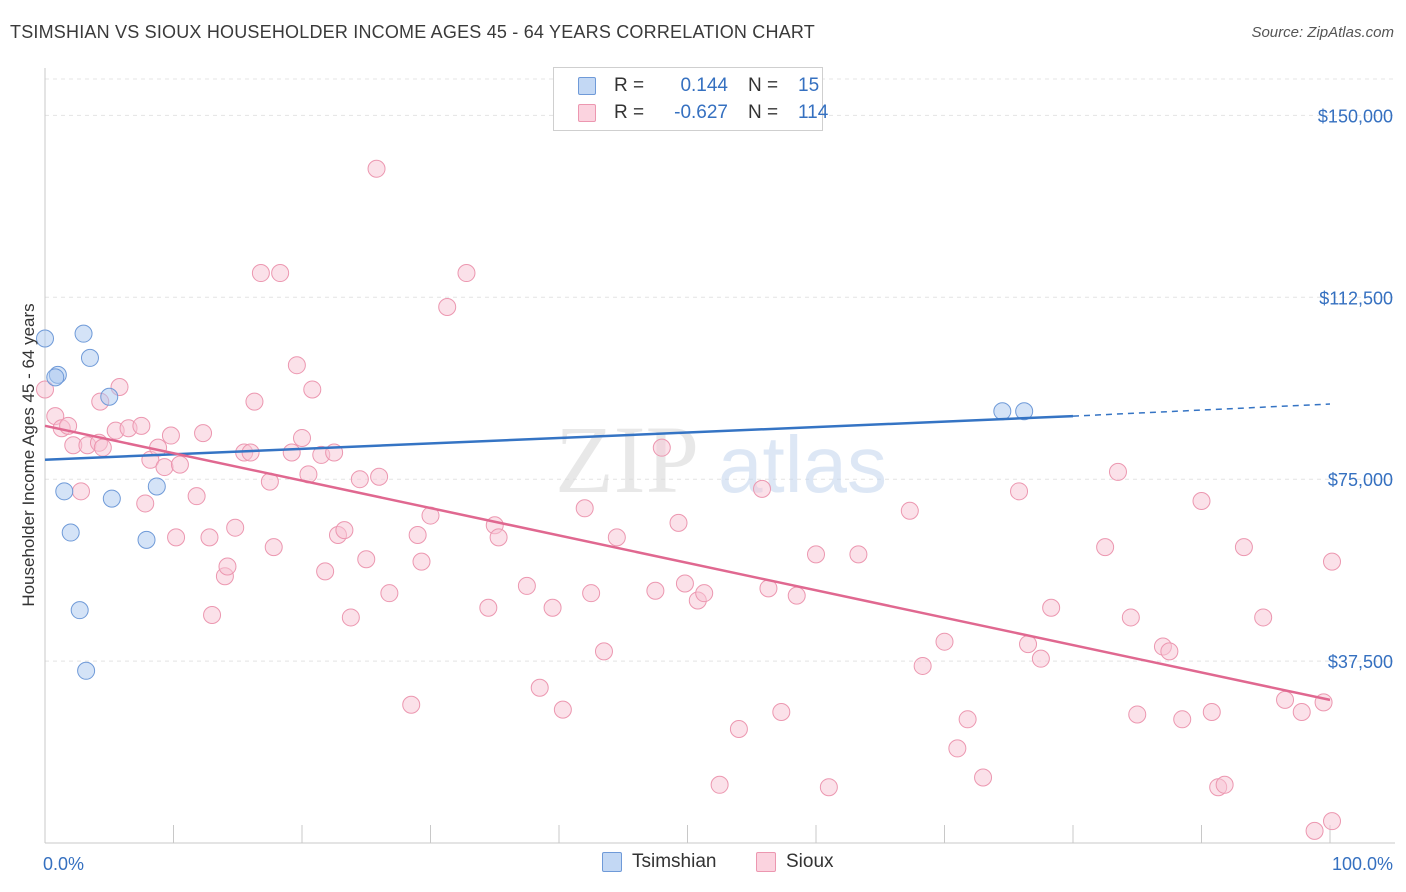 The width and height of the screenshot is (1406, 892). Describe the element at coordinates (629, 85) in the screenshot. I see `legend-r-label: R =` at that location.